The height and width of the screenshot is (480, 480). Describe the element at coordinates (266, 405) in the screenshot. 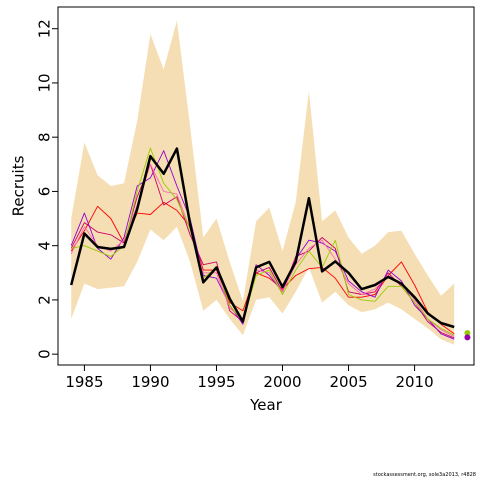

I see `x-axis-label: Year` at that location.